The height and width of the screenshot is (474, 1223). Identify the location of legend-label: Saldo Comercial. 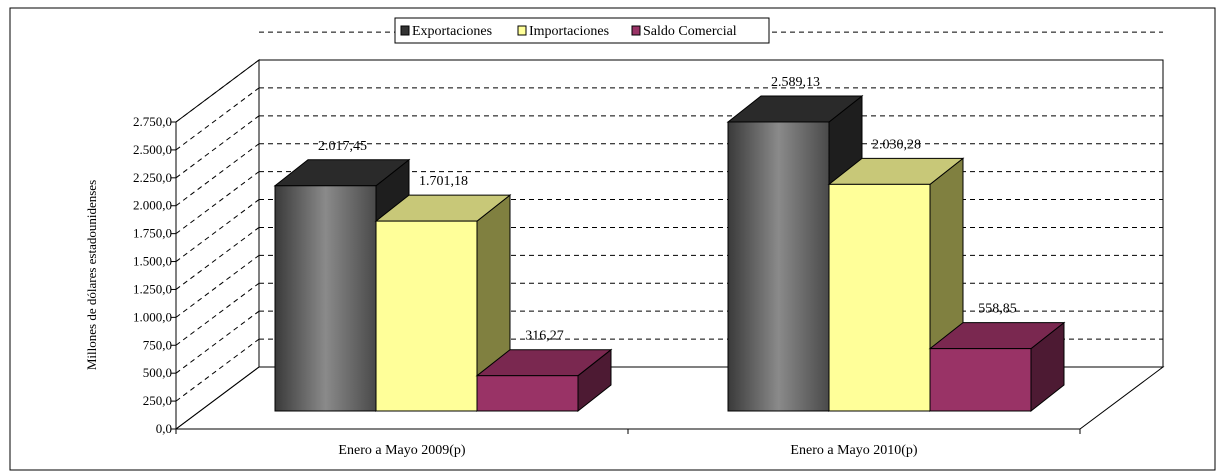
(690, 31).